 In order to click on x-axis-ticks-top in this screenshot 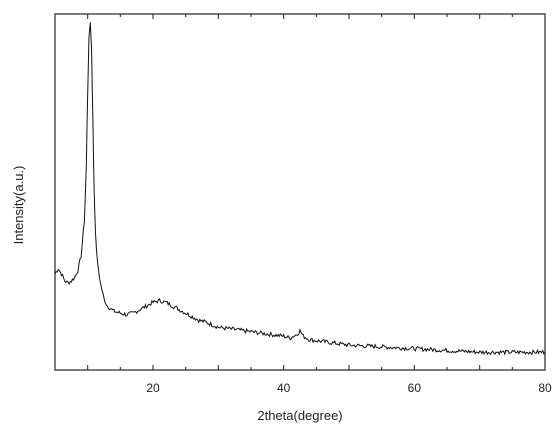, I will do `click(316, 16)`.